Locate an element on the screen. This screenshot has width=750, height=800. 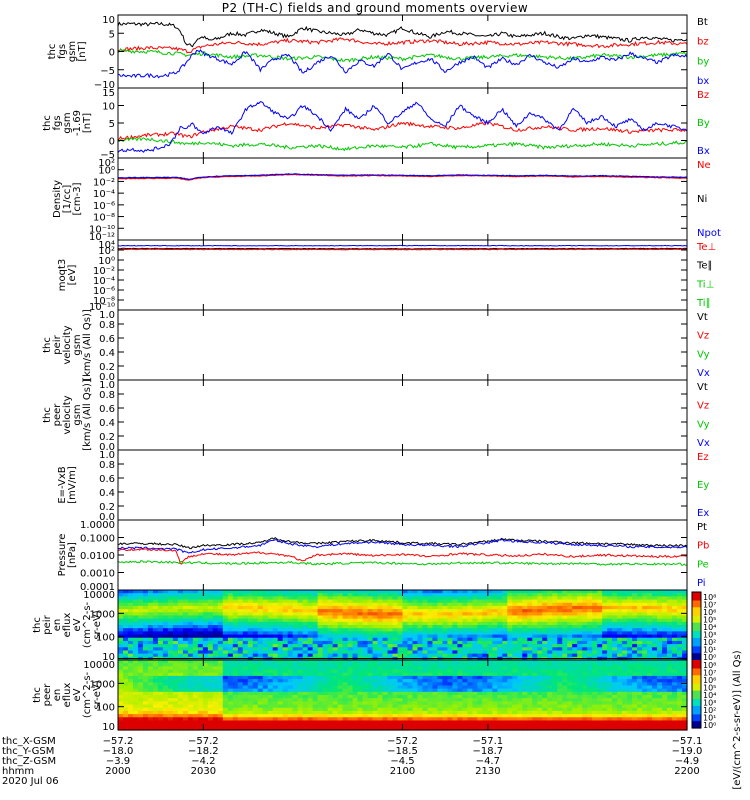
fgs-legend-0: Bt is located at coordinates (702, 22).